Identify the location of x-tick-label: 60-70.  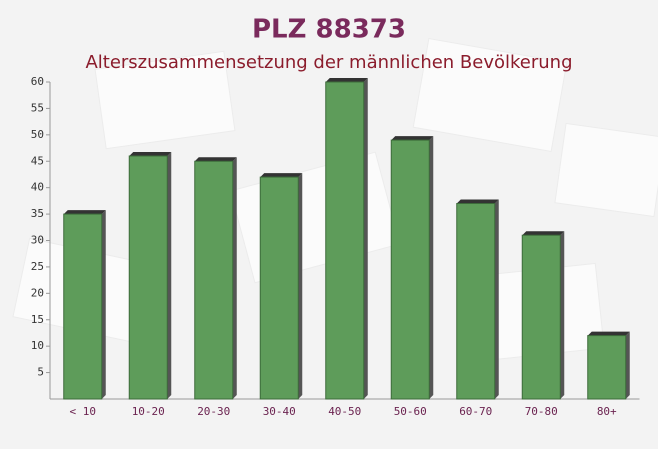
(475, 411).